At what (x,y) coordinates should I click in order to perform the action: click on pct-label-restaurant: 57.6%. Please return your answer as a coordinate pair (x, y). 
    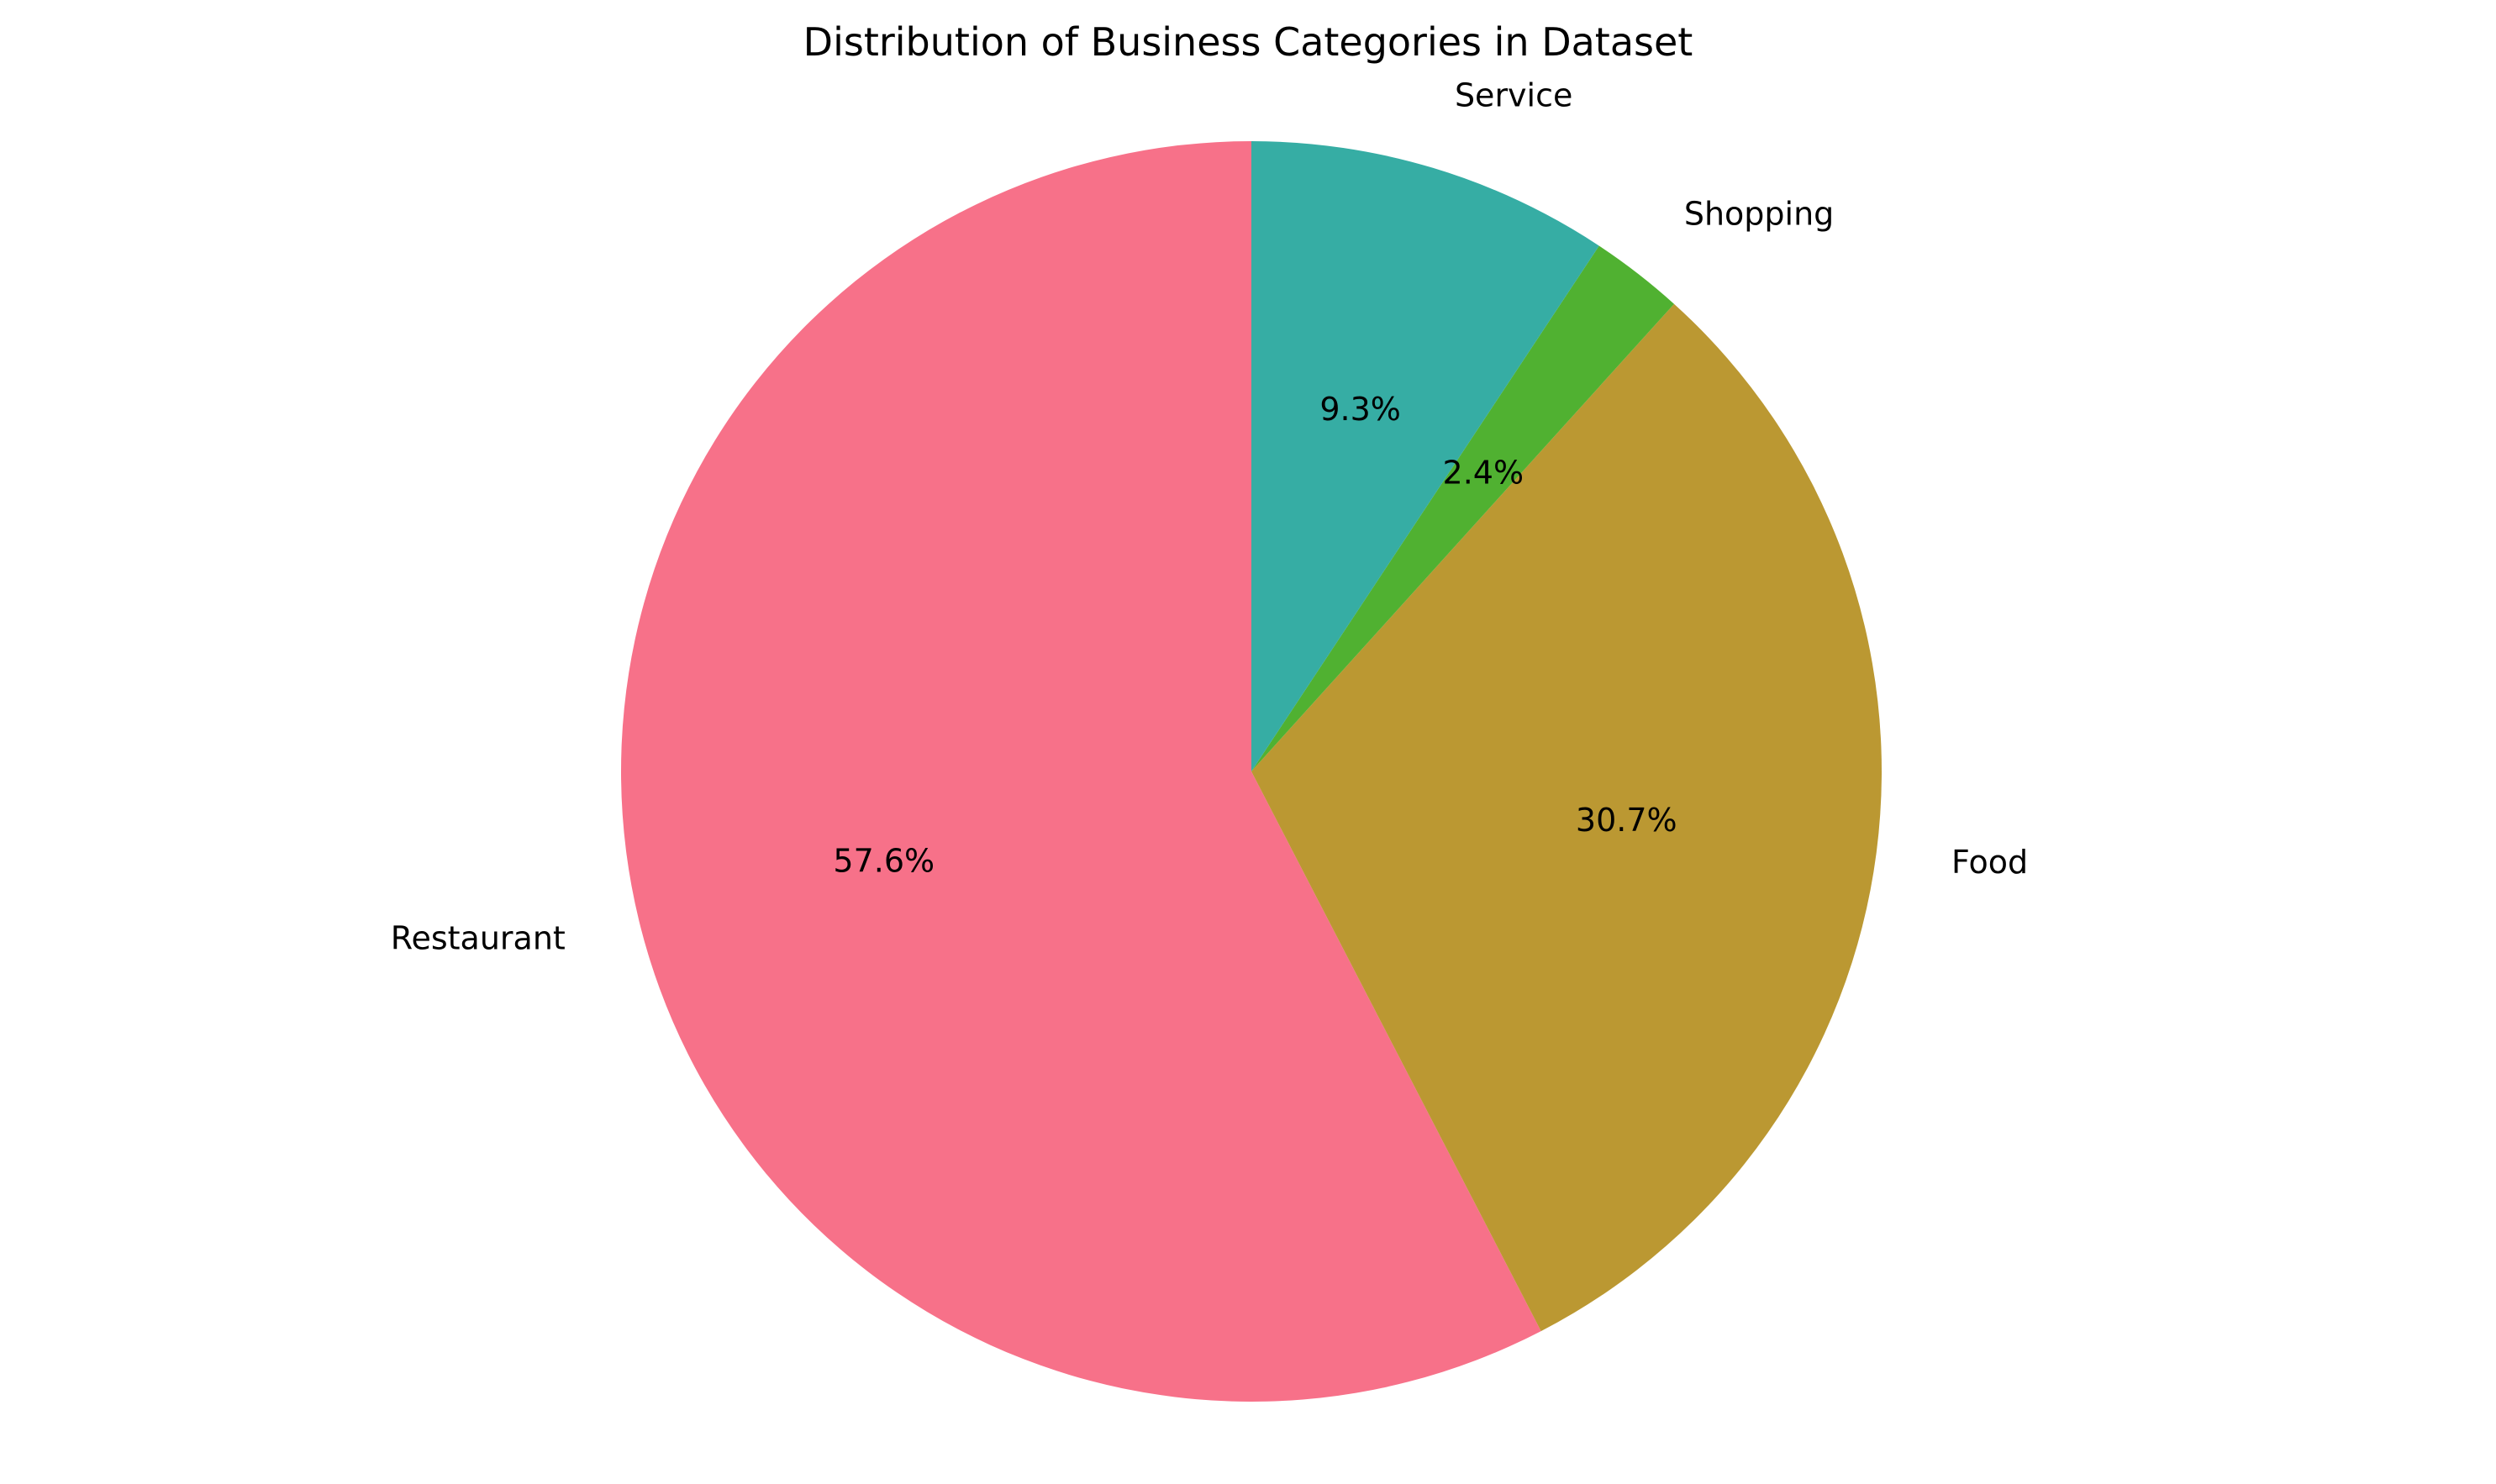
    Looking at the image, I should click on (884, 860).